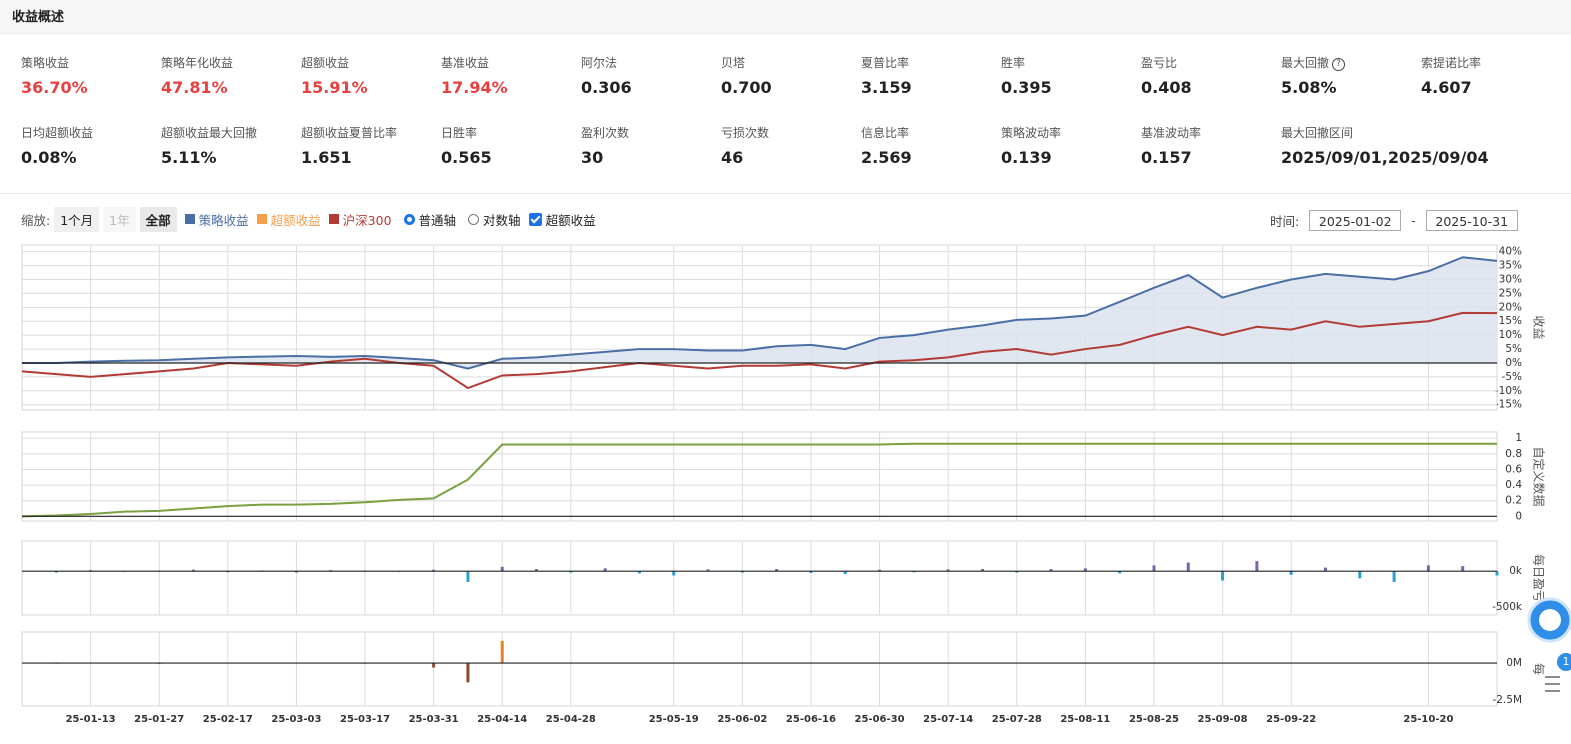 This screenshot has width=1571, height=744. I want to click on badge-count: 1, so click(1566, 661).